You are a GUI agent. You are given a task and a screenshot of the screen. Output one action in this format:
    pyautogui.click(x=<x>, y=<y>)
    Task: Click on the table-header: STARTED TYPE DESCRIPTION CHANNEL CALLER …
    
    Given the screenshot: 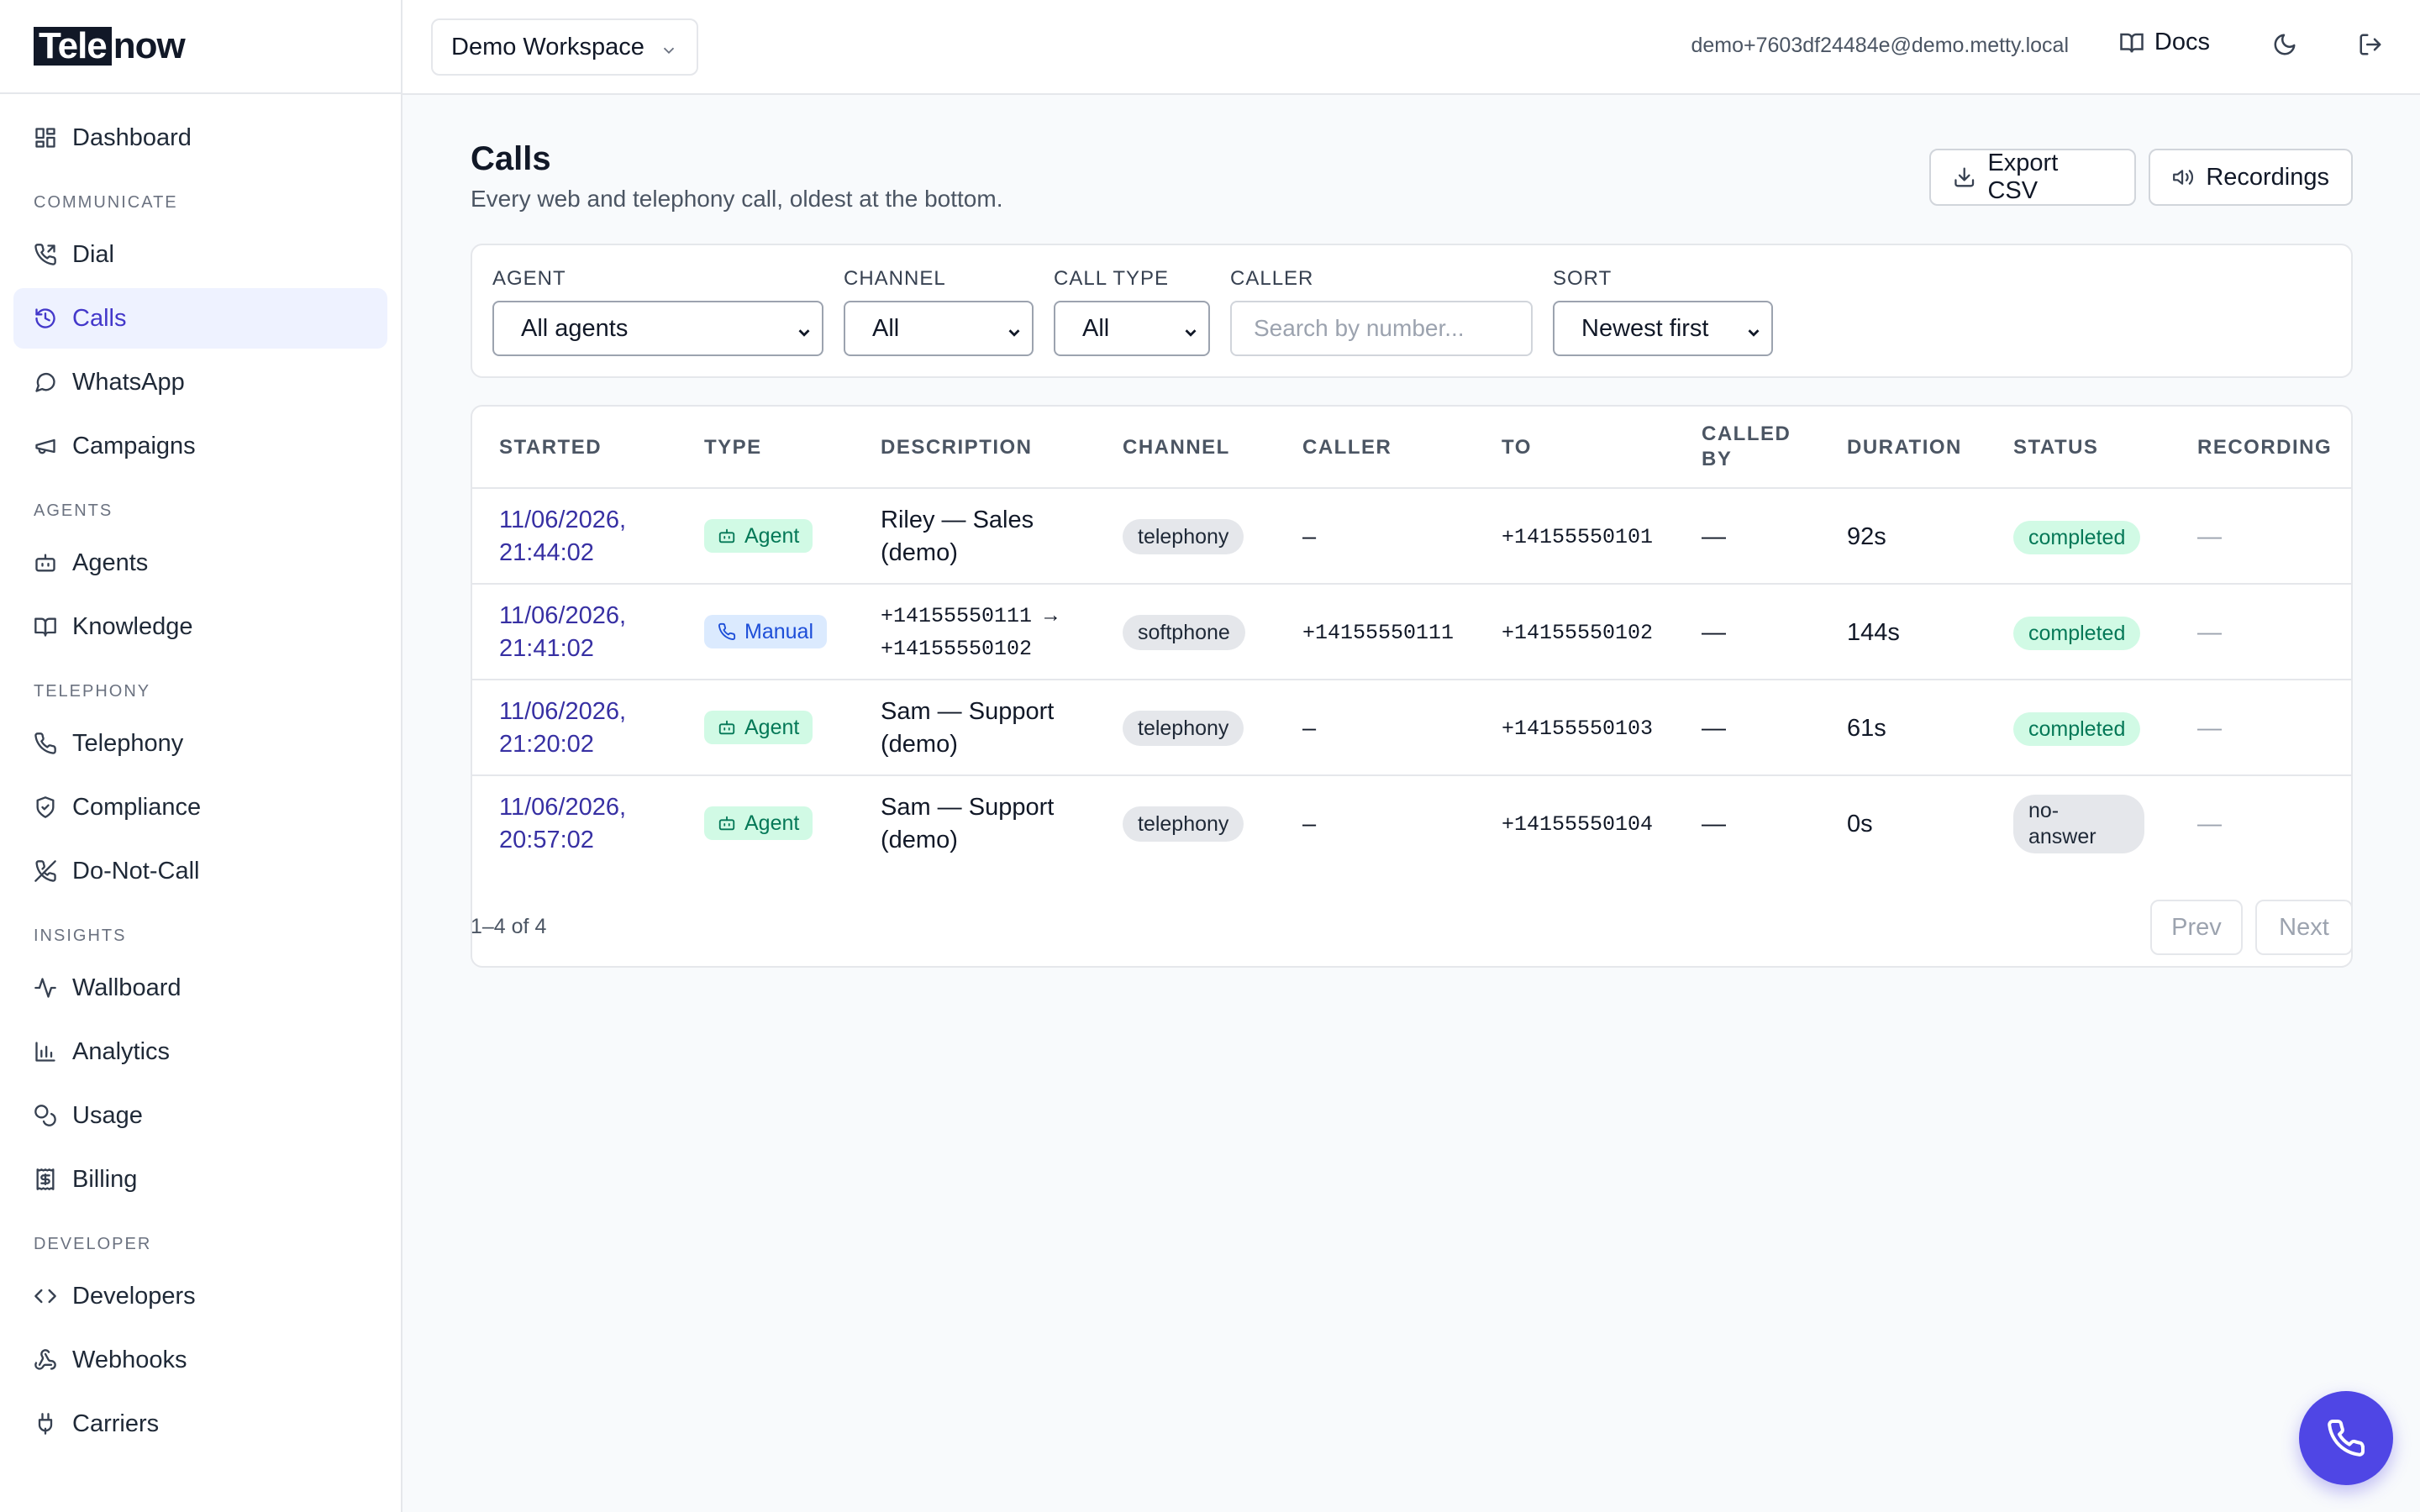 What is the action you would take?
    pyautogui.click(x=1411, y=448)
    